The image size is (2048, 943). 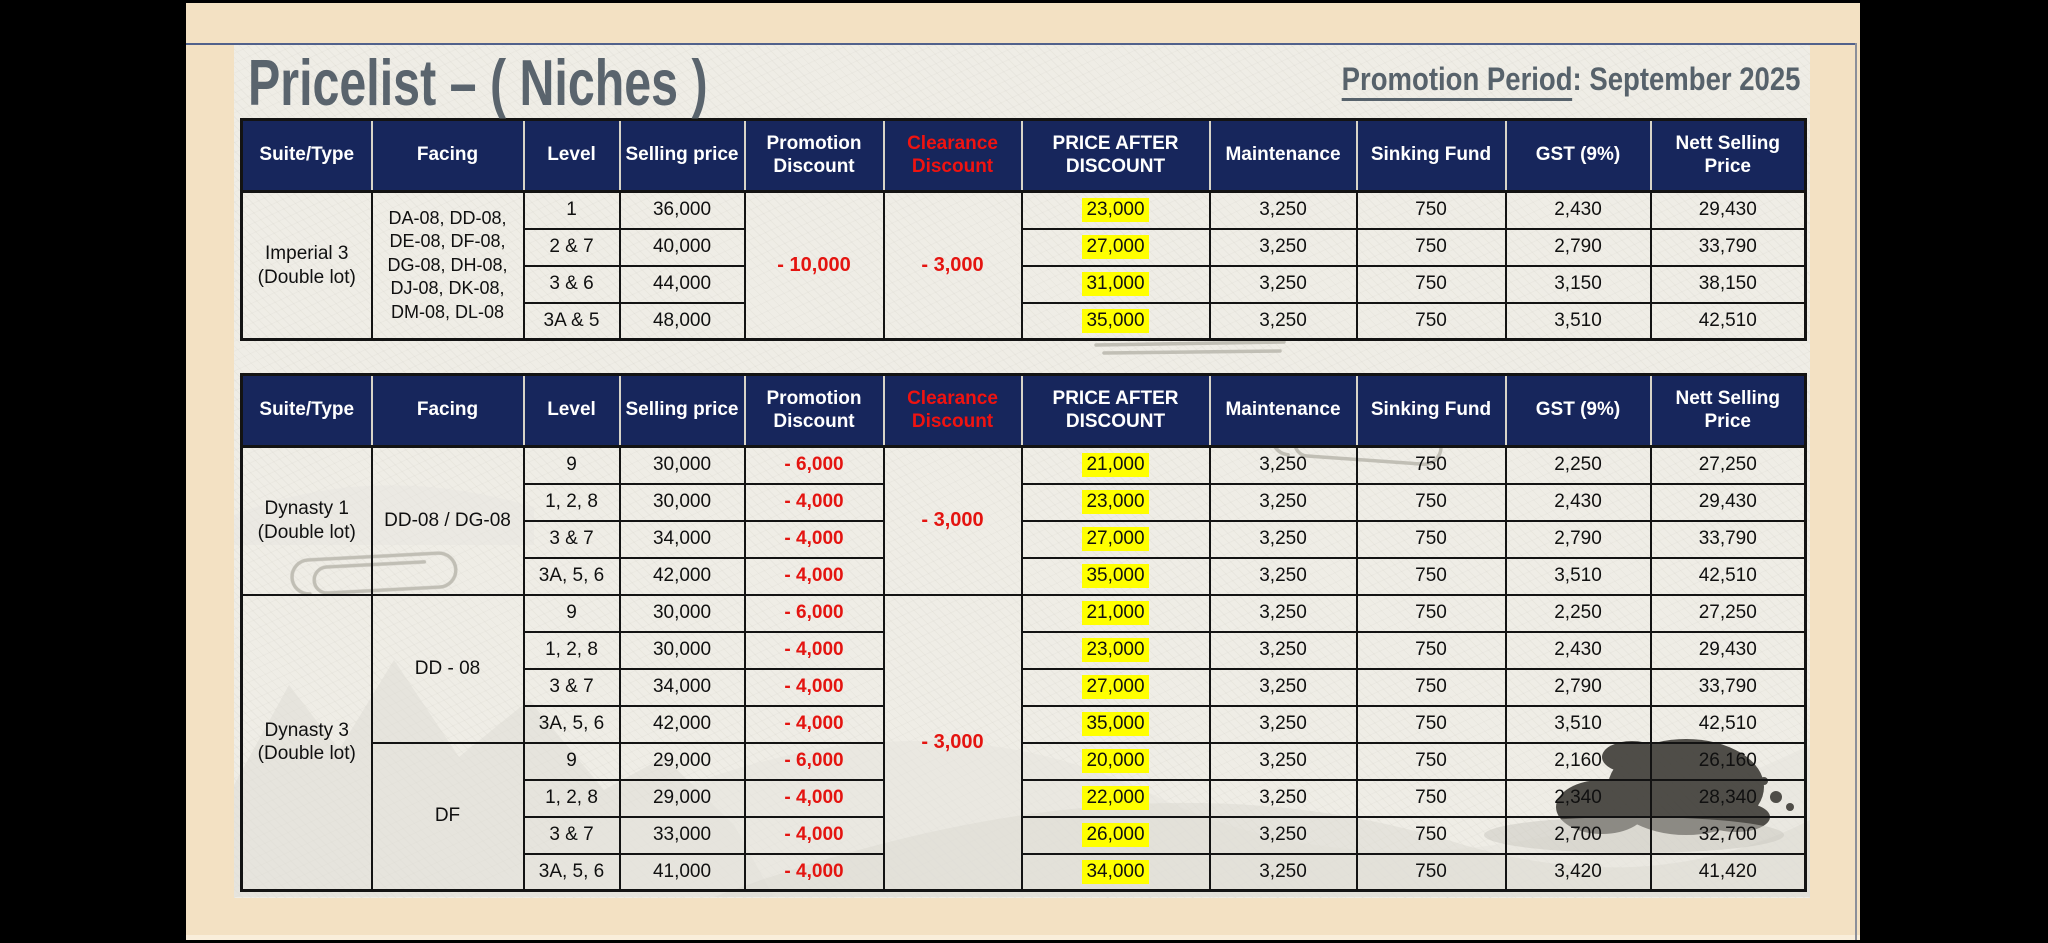 I want to click on highlighted-price: 31,000, so click(x=1115, y=284).